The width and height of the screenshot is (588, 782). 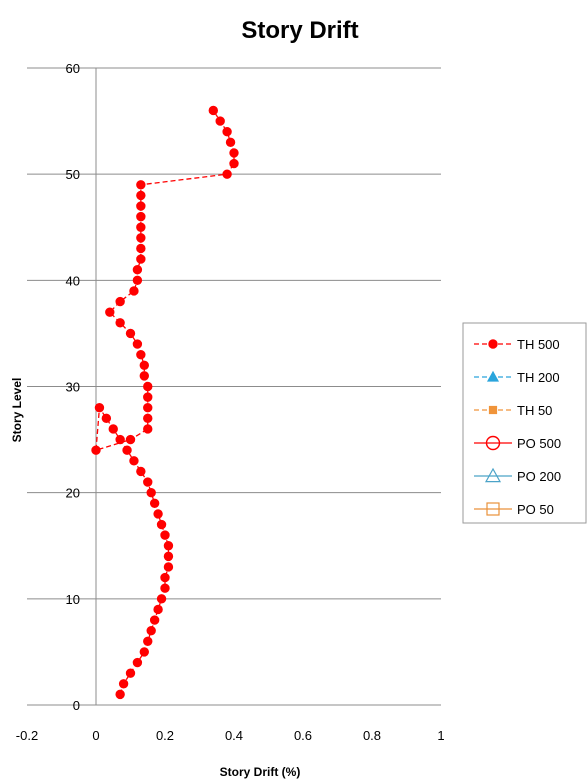 I want to click on legend-label: PO 200, so click(x=539, y=476).